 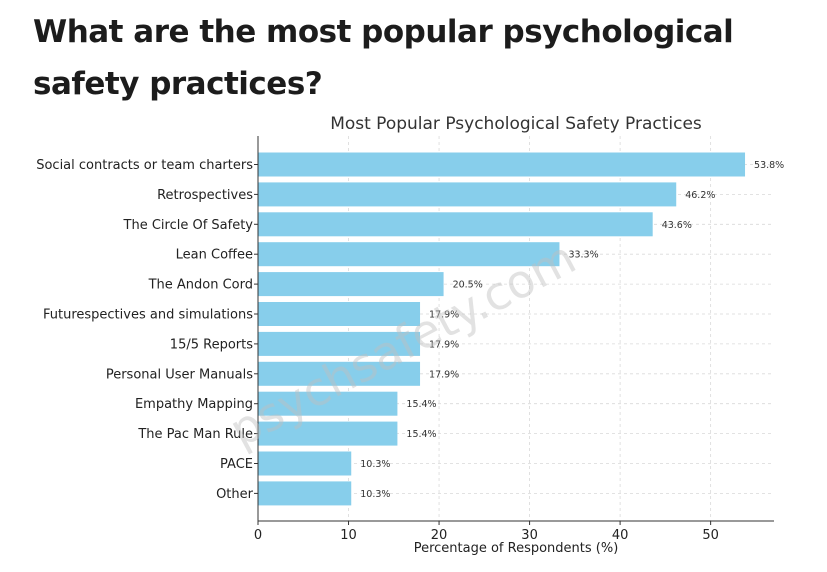 What do you see at coordinates (200, 285) in the screenshot?
I see `y-tick-label: The Andon Cord` at bounding box center [200, 285].